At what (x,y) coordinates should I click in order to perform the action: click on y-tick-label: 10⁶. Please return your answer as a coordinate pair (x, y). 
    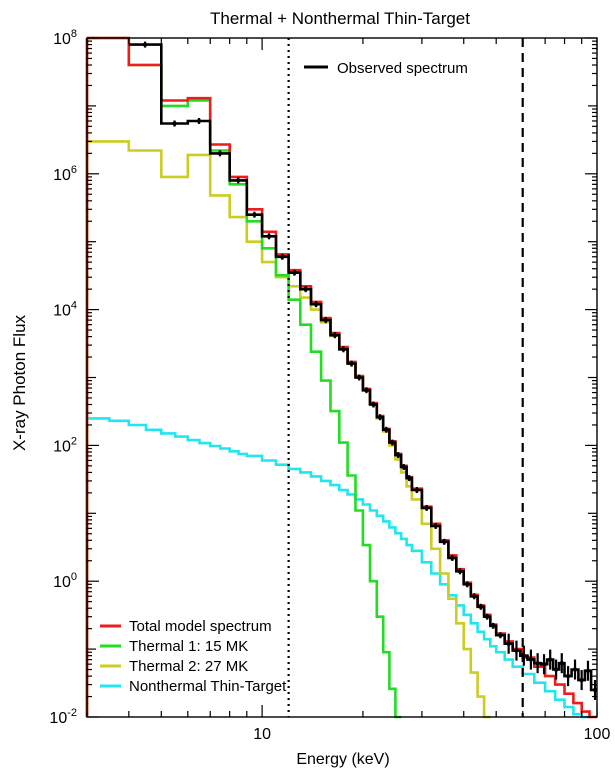
    Looking at the image, I should click on (65, 174).